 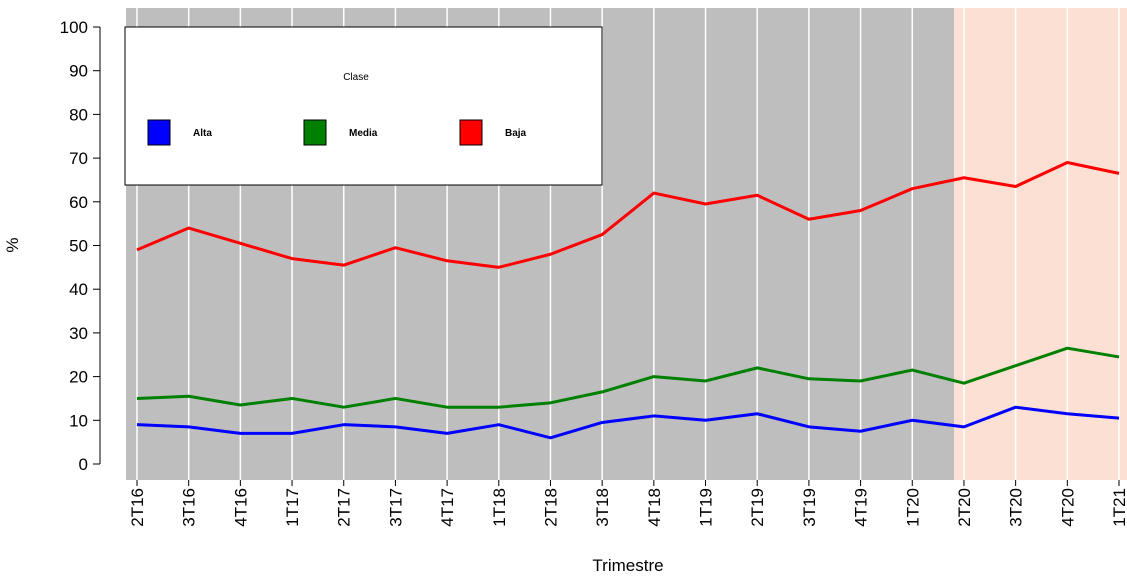 What do you see at coordinates (363, 106) in the screenshot?
I see `legend-box` at bounding box center [363, 106].